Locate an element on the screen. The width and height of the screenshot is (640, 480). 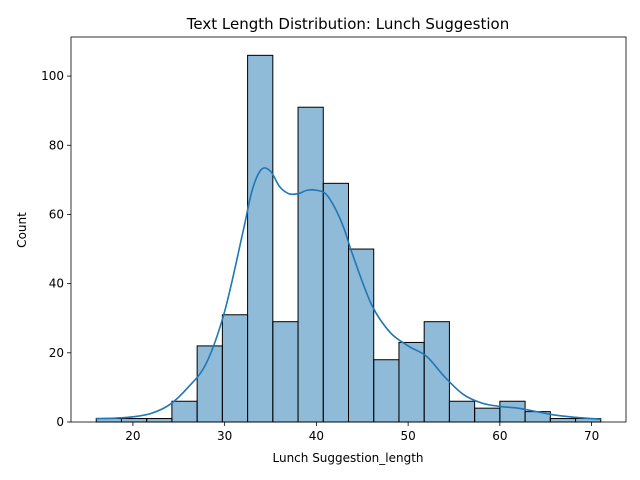
x-tick-label: 60 is located at coordinates (499, 436).